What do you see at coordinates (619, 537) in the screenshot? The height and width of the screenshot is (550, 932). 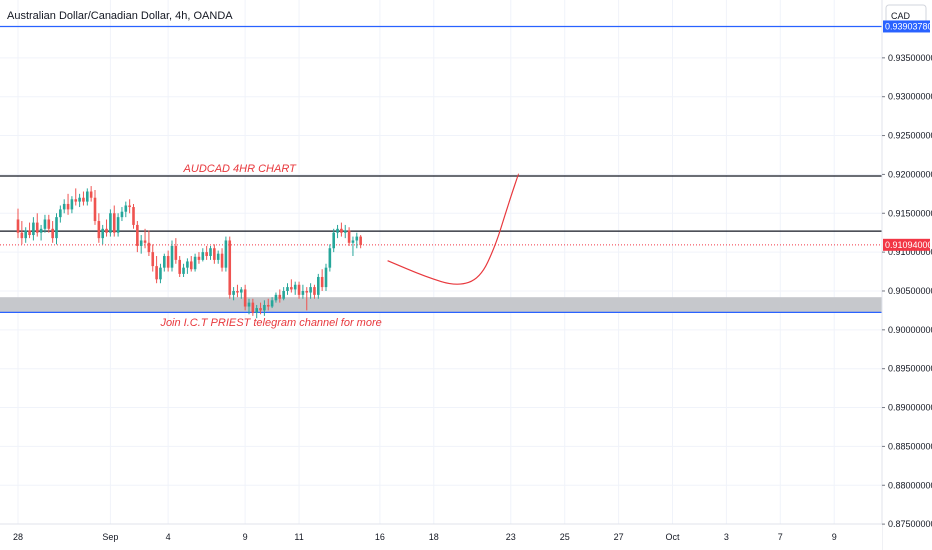 I see `x-tick-label: 27` at bounding box center [619, 537].